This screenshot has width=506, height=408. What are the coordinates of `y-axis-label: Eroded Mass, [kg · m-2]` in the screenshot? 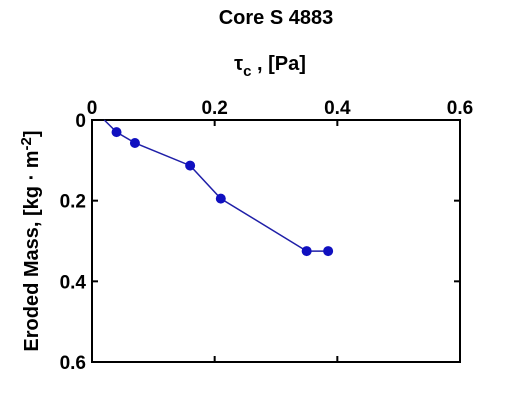 It's located at (30, 240).